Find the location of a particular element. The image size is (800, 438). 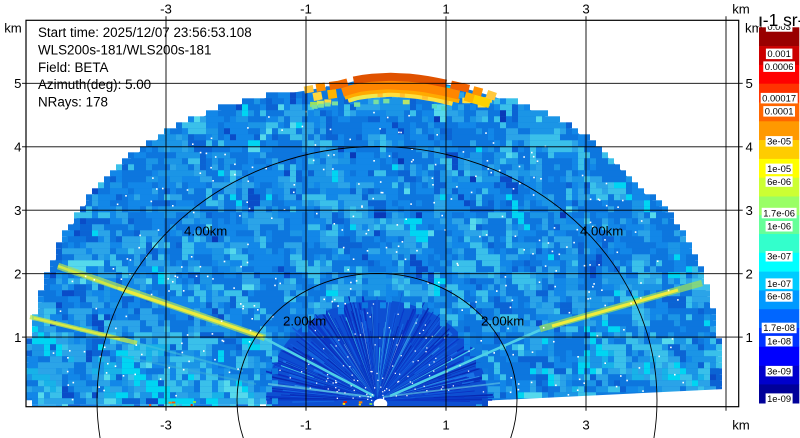

svg-text: 1e-08 is located at coordinates (779, 340).